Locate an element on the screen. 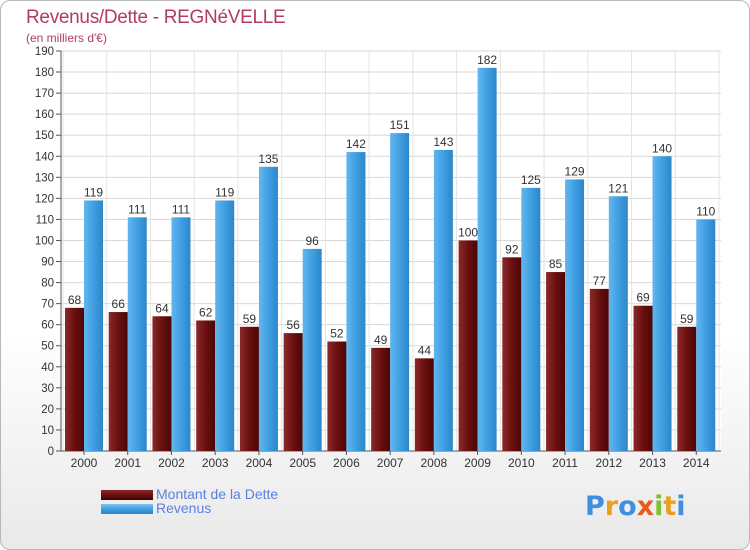  y-tick-label: 160 is located at coordinates (44, 115).